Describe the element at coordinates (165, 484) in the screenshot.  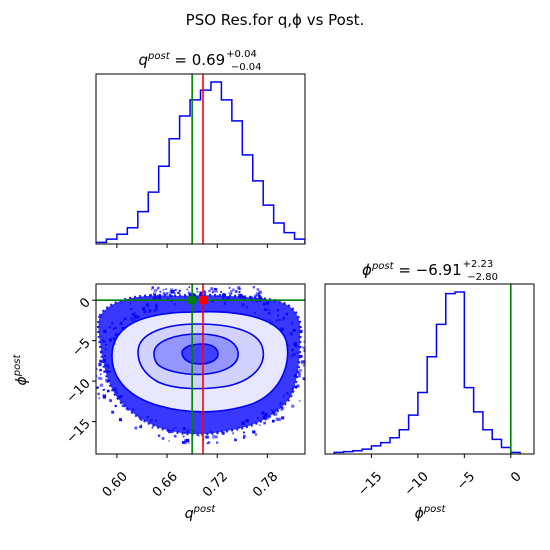
I see `joint-x-tick-label: 0.66` at that location.